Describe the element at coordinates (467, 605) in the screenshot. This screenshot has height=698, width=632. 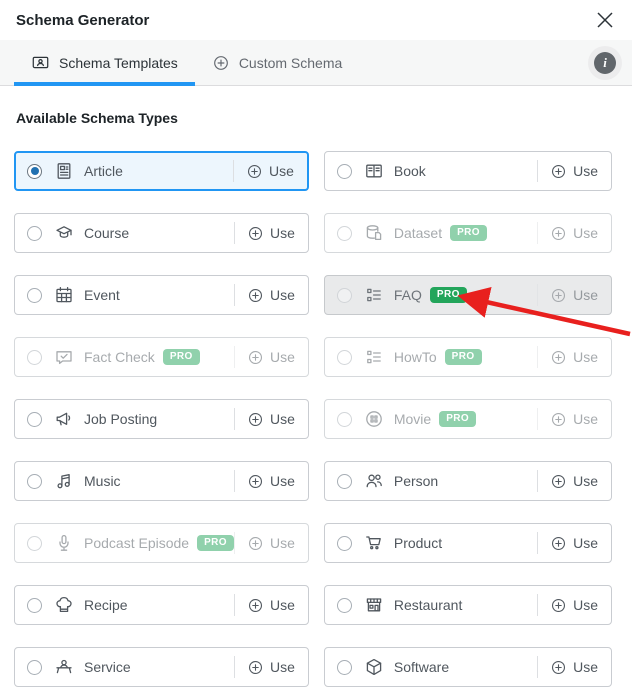
I see `schema-type-restaurant: Restaurant Use` at that location.